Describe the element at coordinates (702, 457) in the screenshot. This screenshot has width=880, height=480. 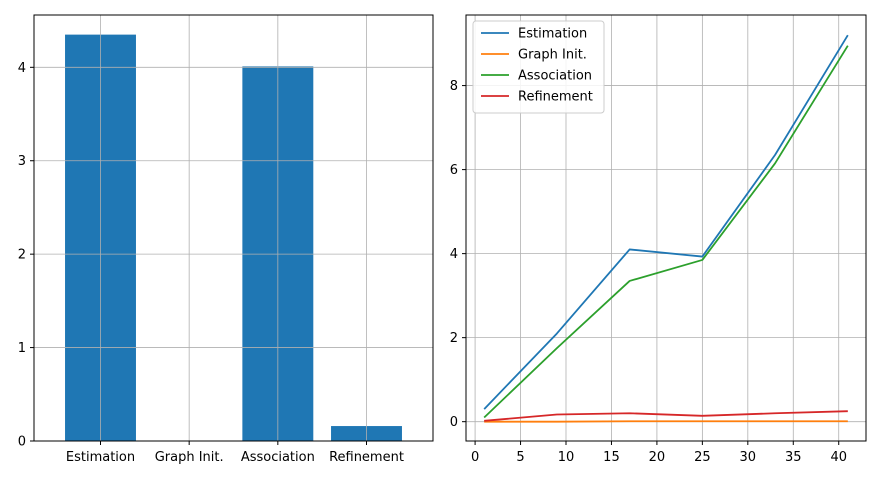
I see `x-tick-label: 25` at that location.